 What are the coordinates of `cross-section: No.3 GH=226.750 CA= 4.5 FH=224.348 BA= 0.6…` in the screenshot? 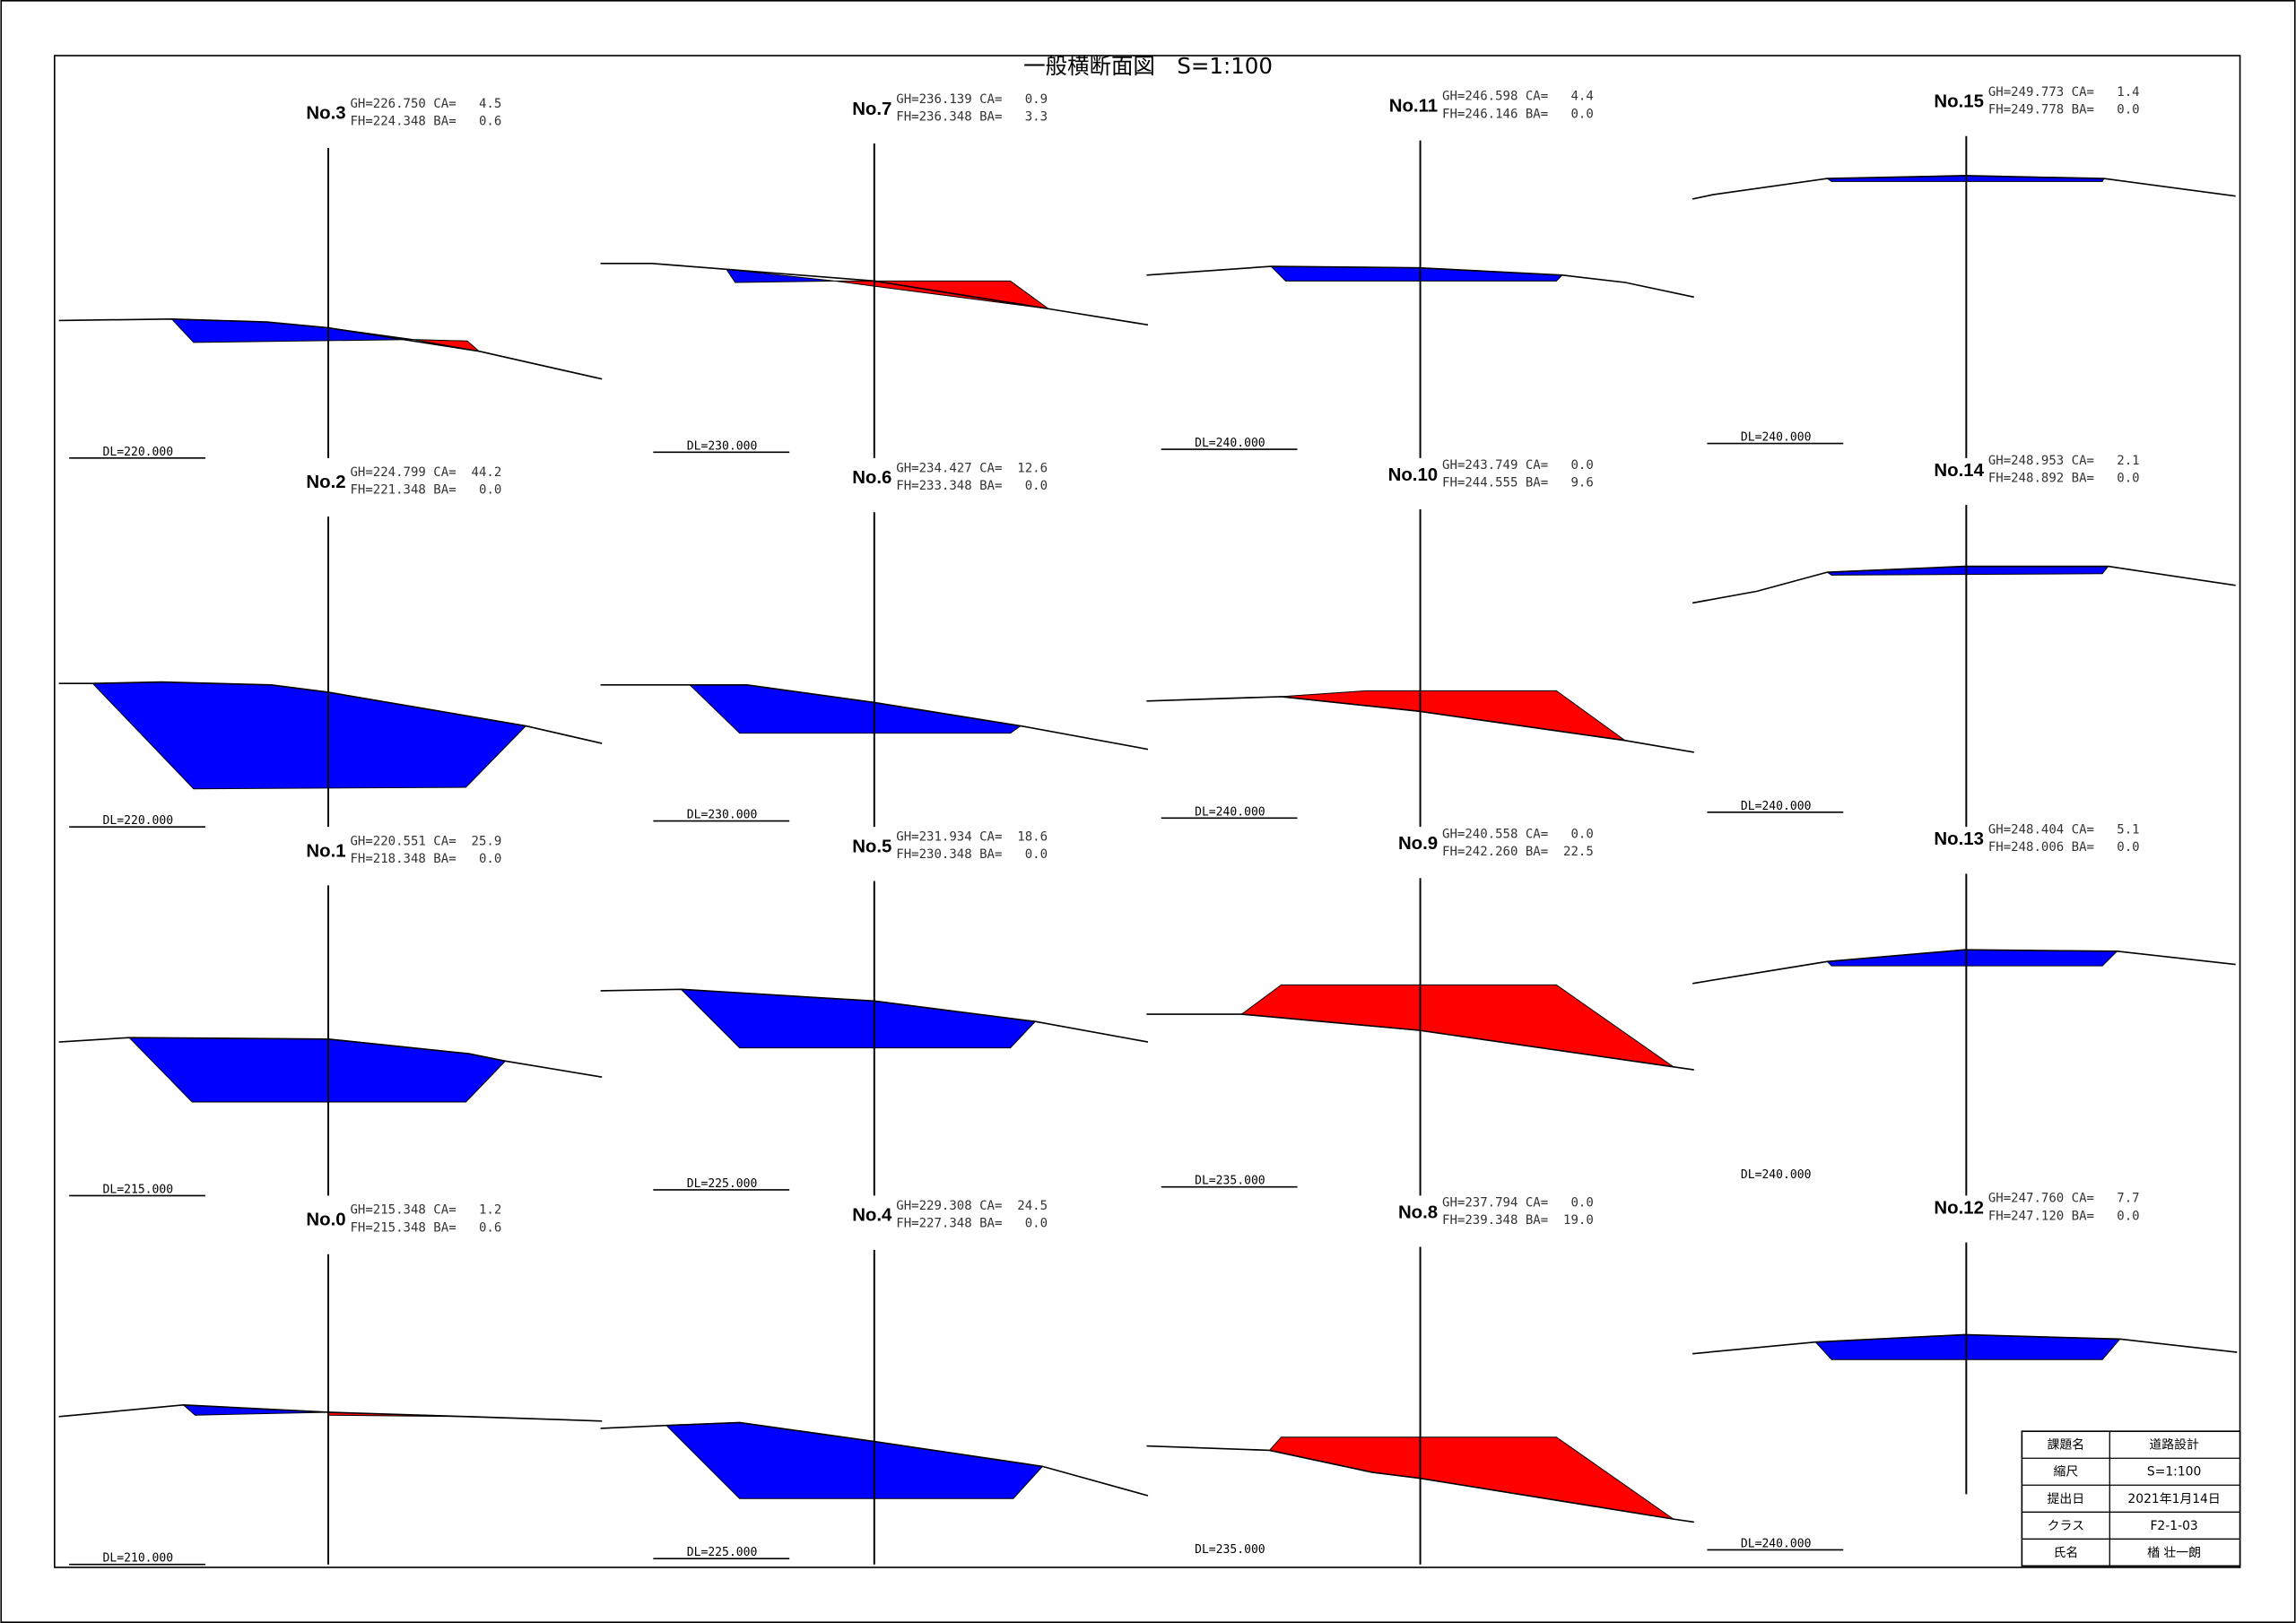 It's located at (330, 278).